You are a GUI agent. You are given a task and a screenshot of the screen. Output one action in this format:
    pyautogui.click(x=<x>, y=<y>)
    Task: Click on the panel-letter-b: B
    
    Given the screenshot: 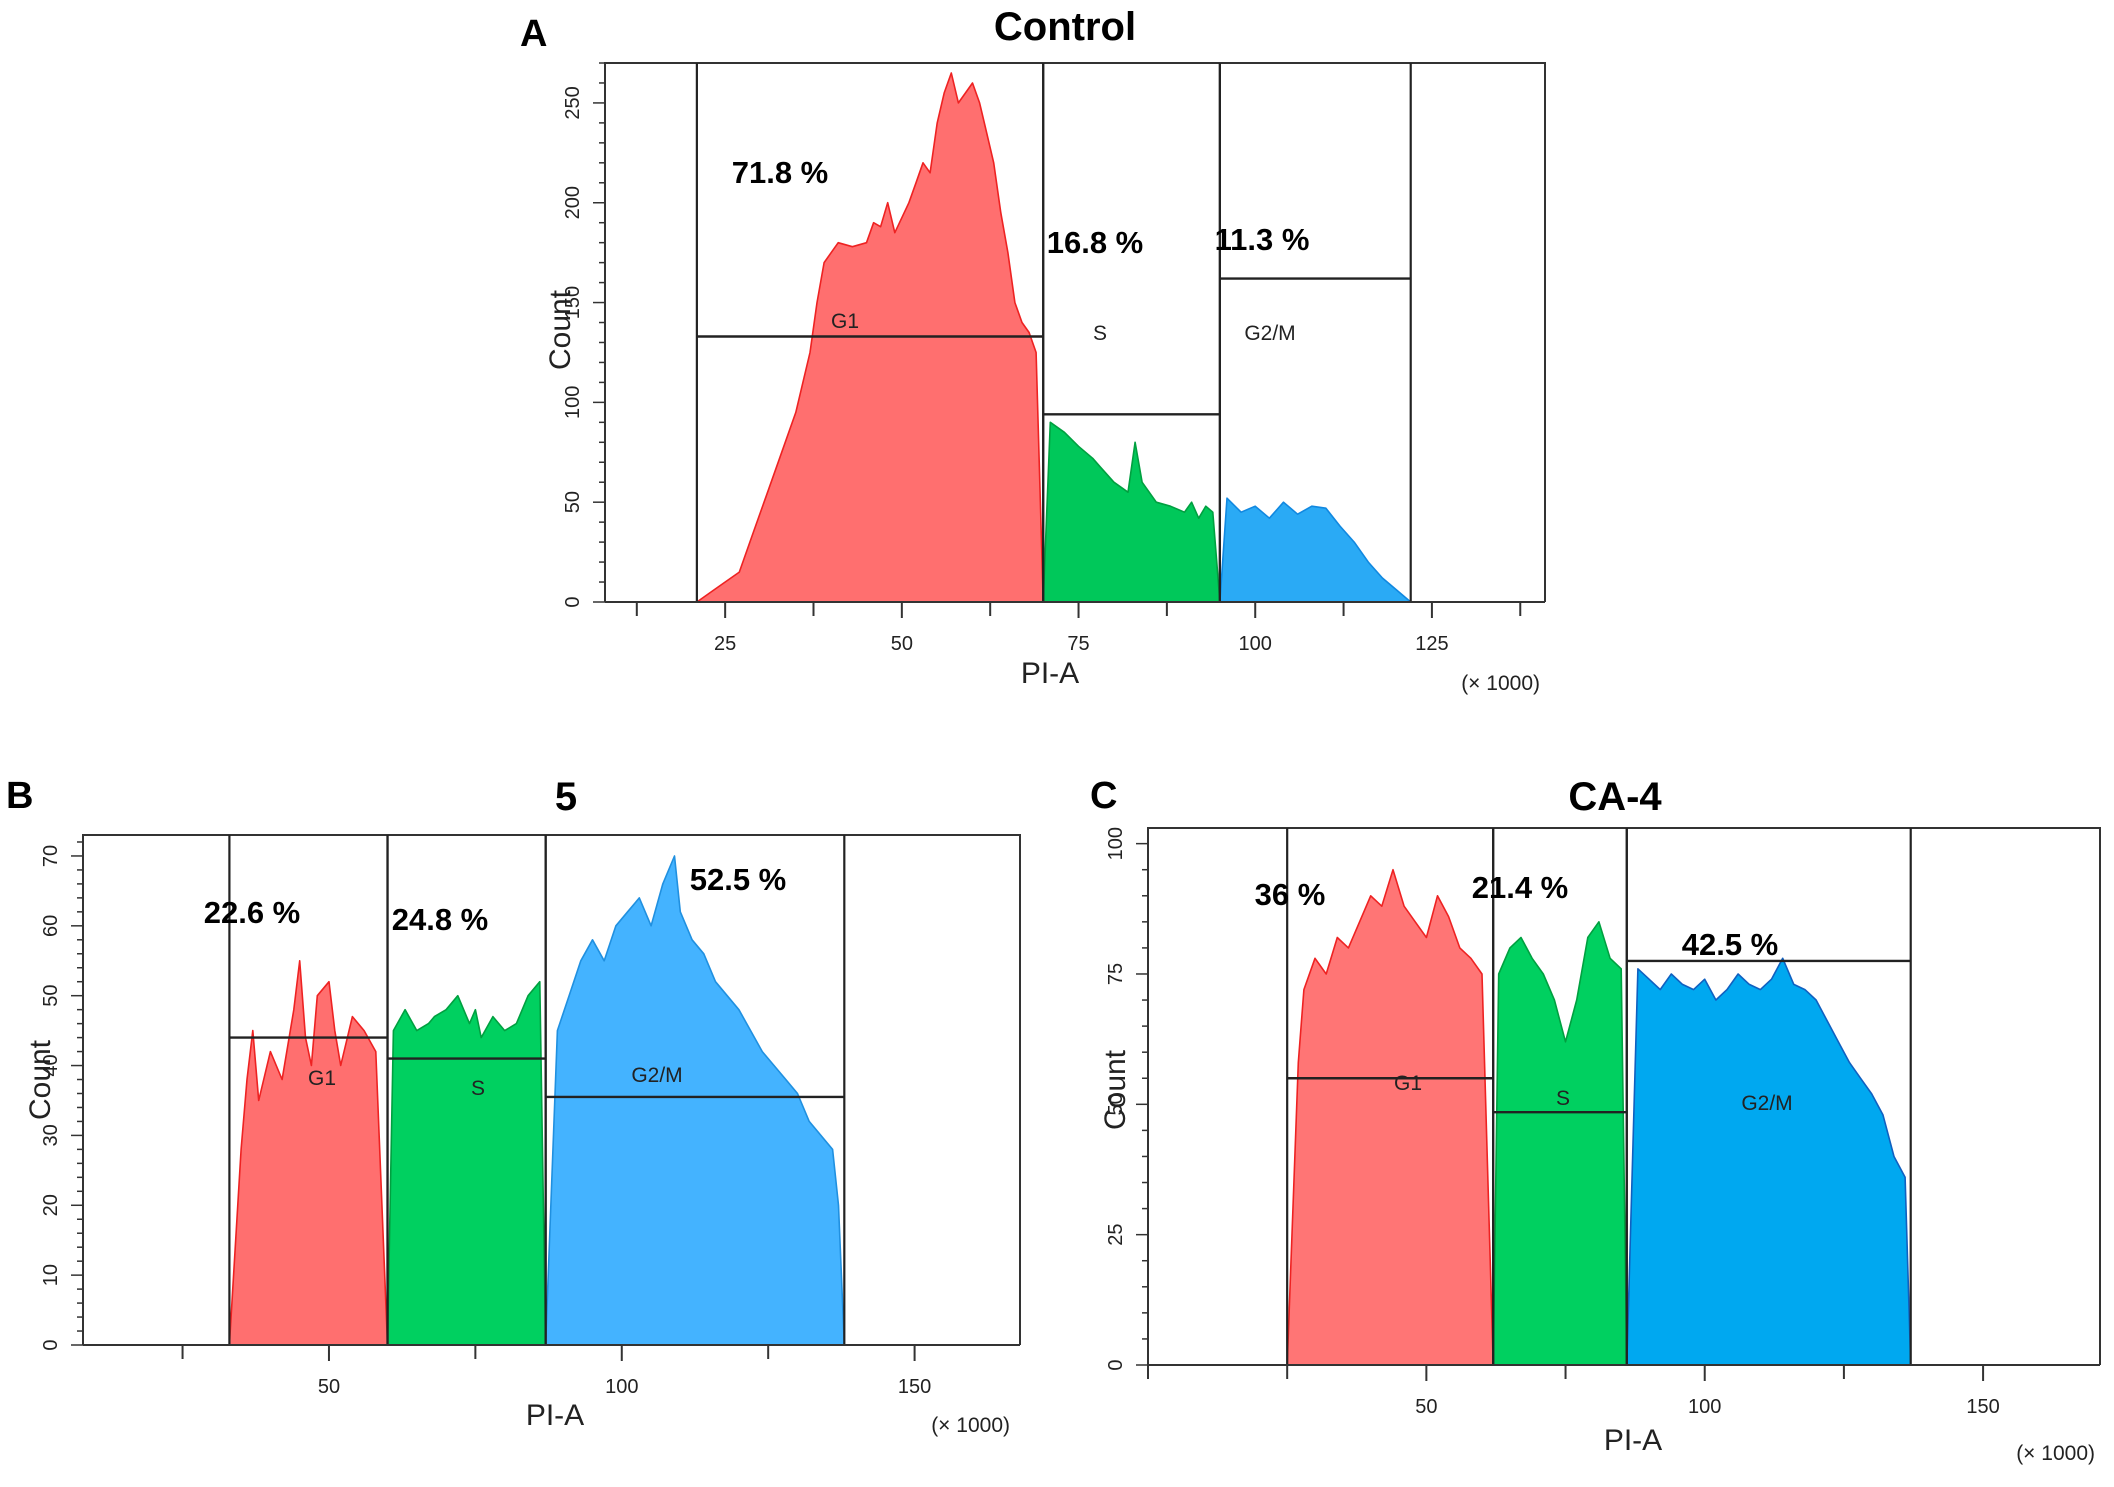 What is the action you would take?
    pyautogui.click(x=19, y=796)
    